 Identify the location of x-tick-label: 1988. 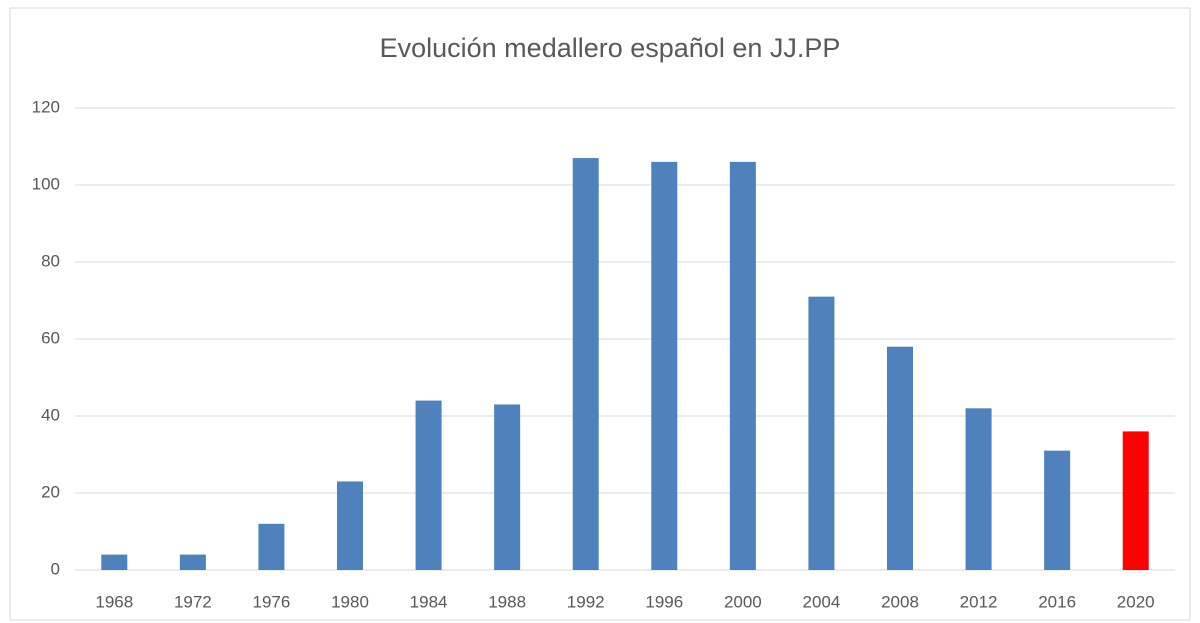
(507, 601).